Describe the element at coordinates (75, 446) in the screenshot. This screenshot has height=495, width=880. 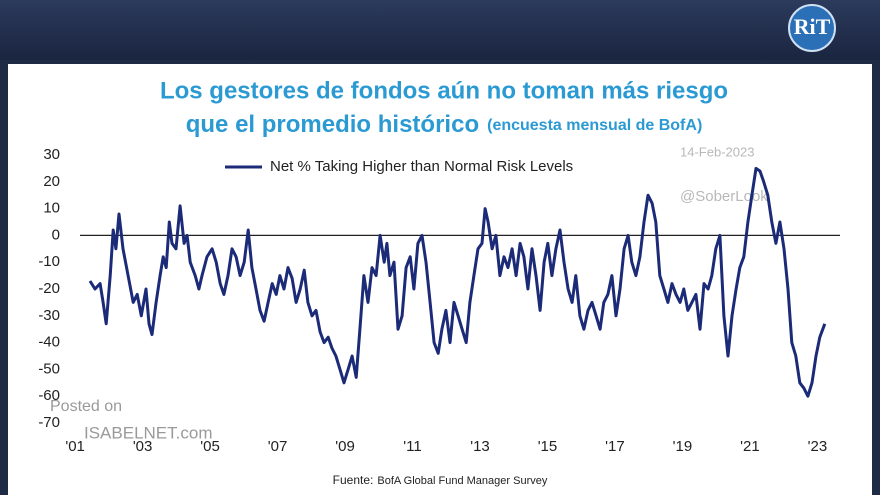
I see `x-tick-label: '01` at that location.